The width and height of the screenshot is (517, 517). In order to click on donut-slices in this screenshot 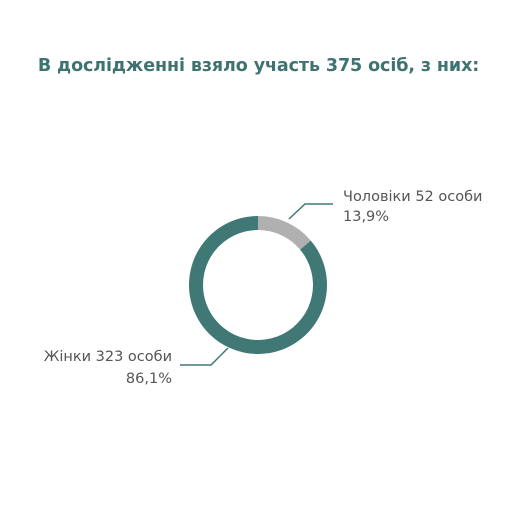, I will do `click(257, 285)`.